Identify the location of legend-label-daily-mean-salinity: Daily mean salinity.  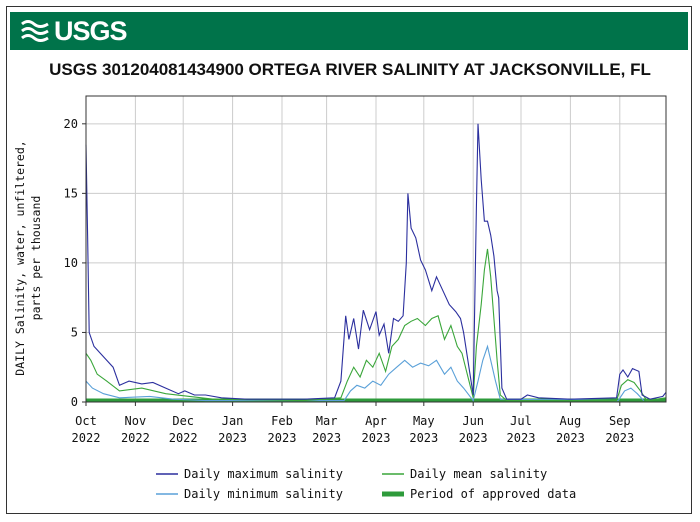
(478, 474).